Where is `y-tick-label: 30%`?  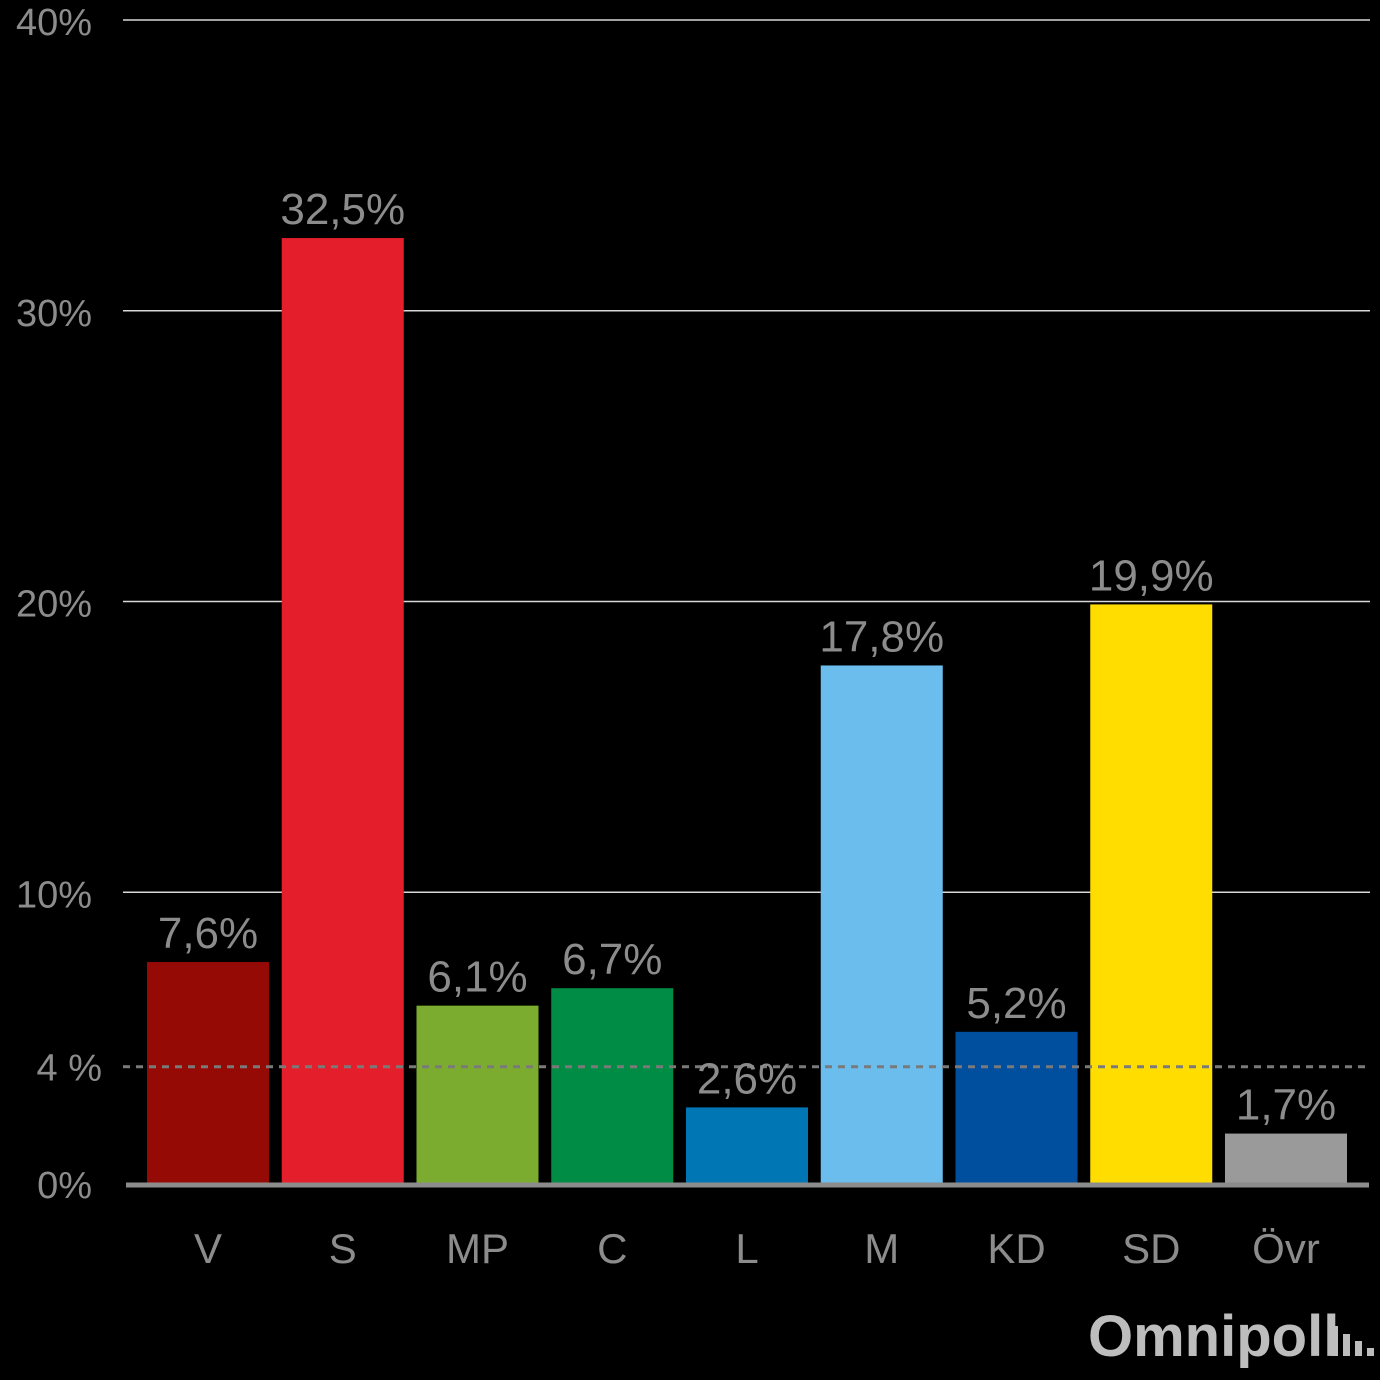
y-tick-label: 30% is located at coordinates (54, 314).